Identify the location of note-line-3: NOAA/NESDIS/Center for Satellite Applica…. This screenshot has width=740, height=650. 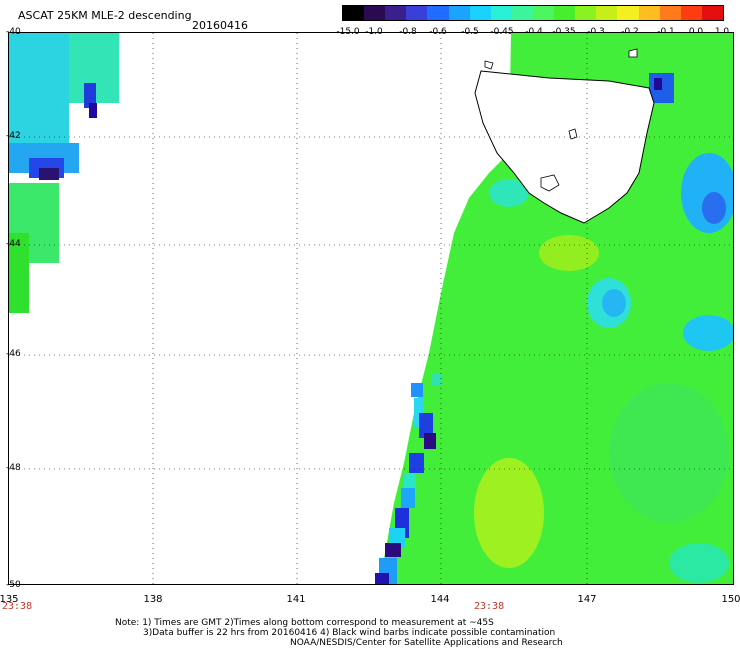
(426, 643).